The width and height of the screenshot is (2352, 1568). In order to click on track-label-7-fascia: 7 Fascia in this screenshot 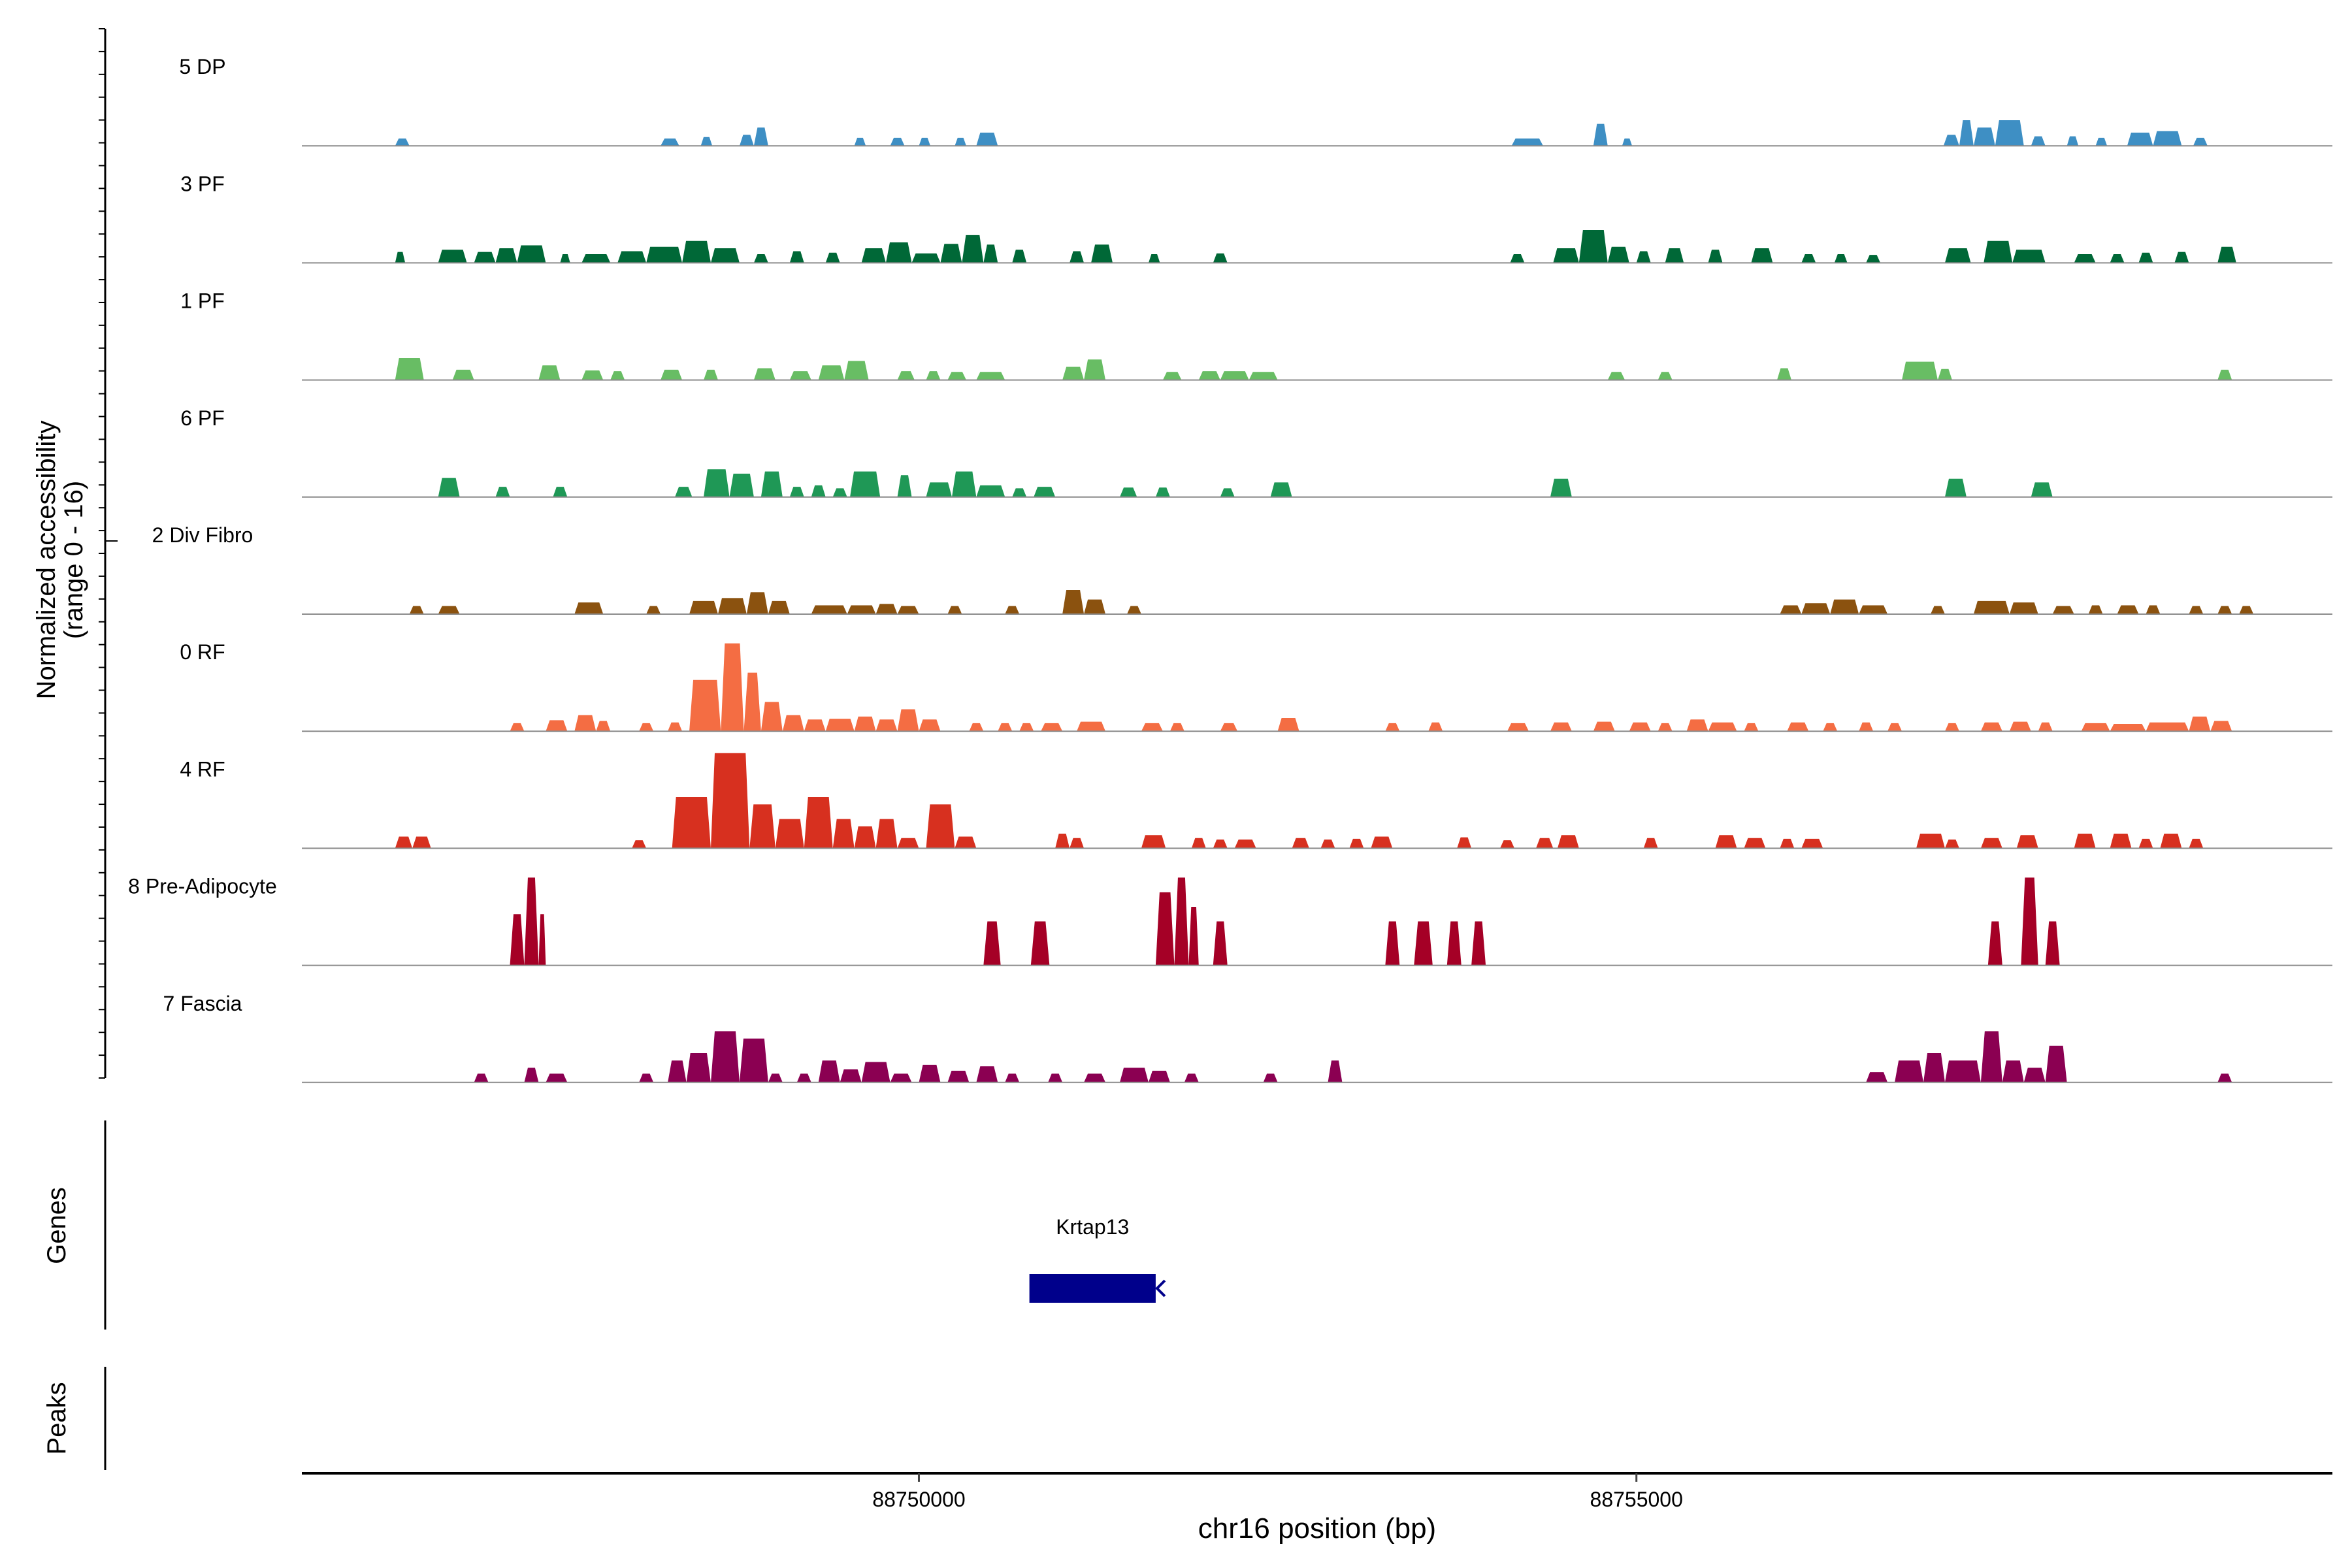, I will do `click(202, 1003)`.